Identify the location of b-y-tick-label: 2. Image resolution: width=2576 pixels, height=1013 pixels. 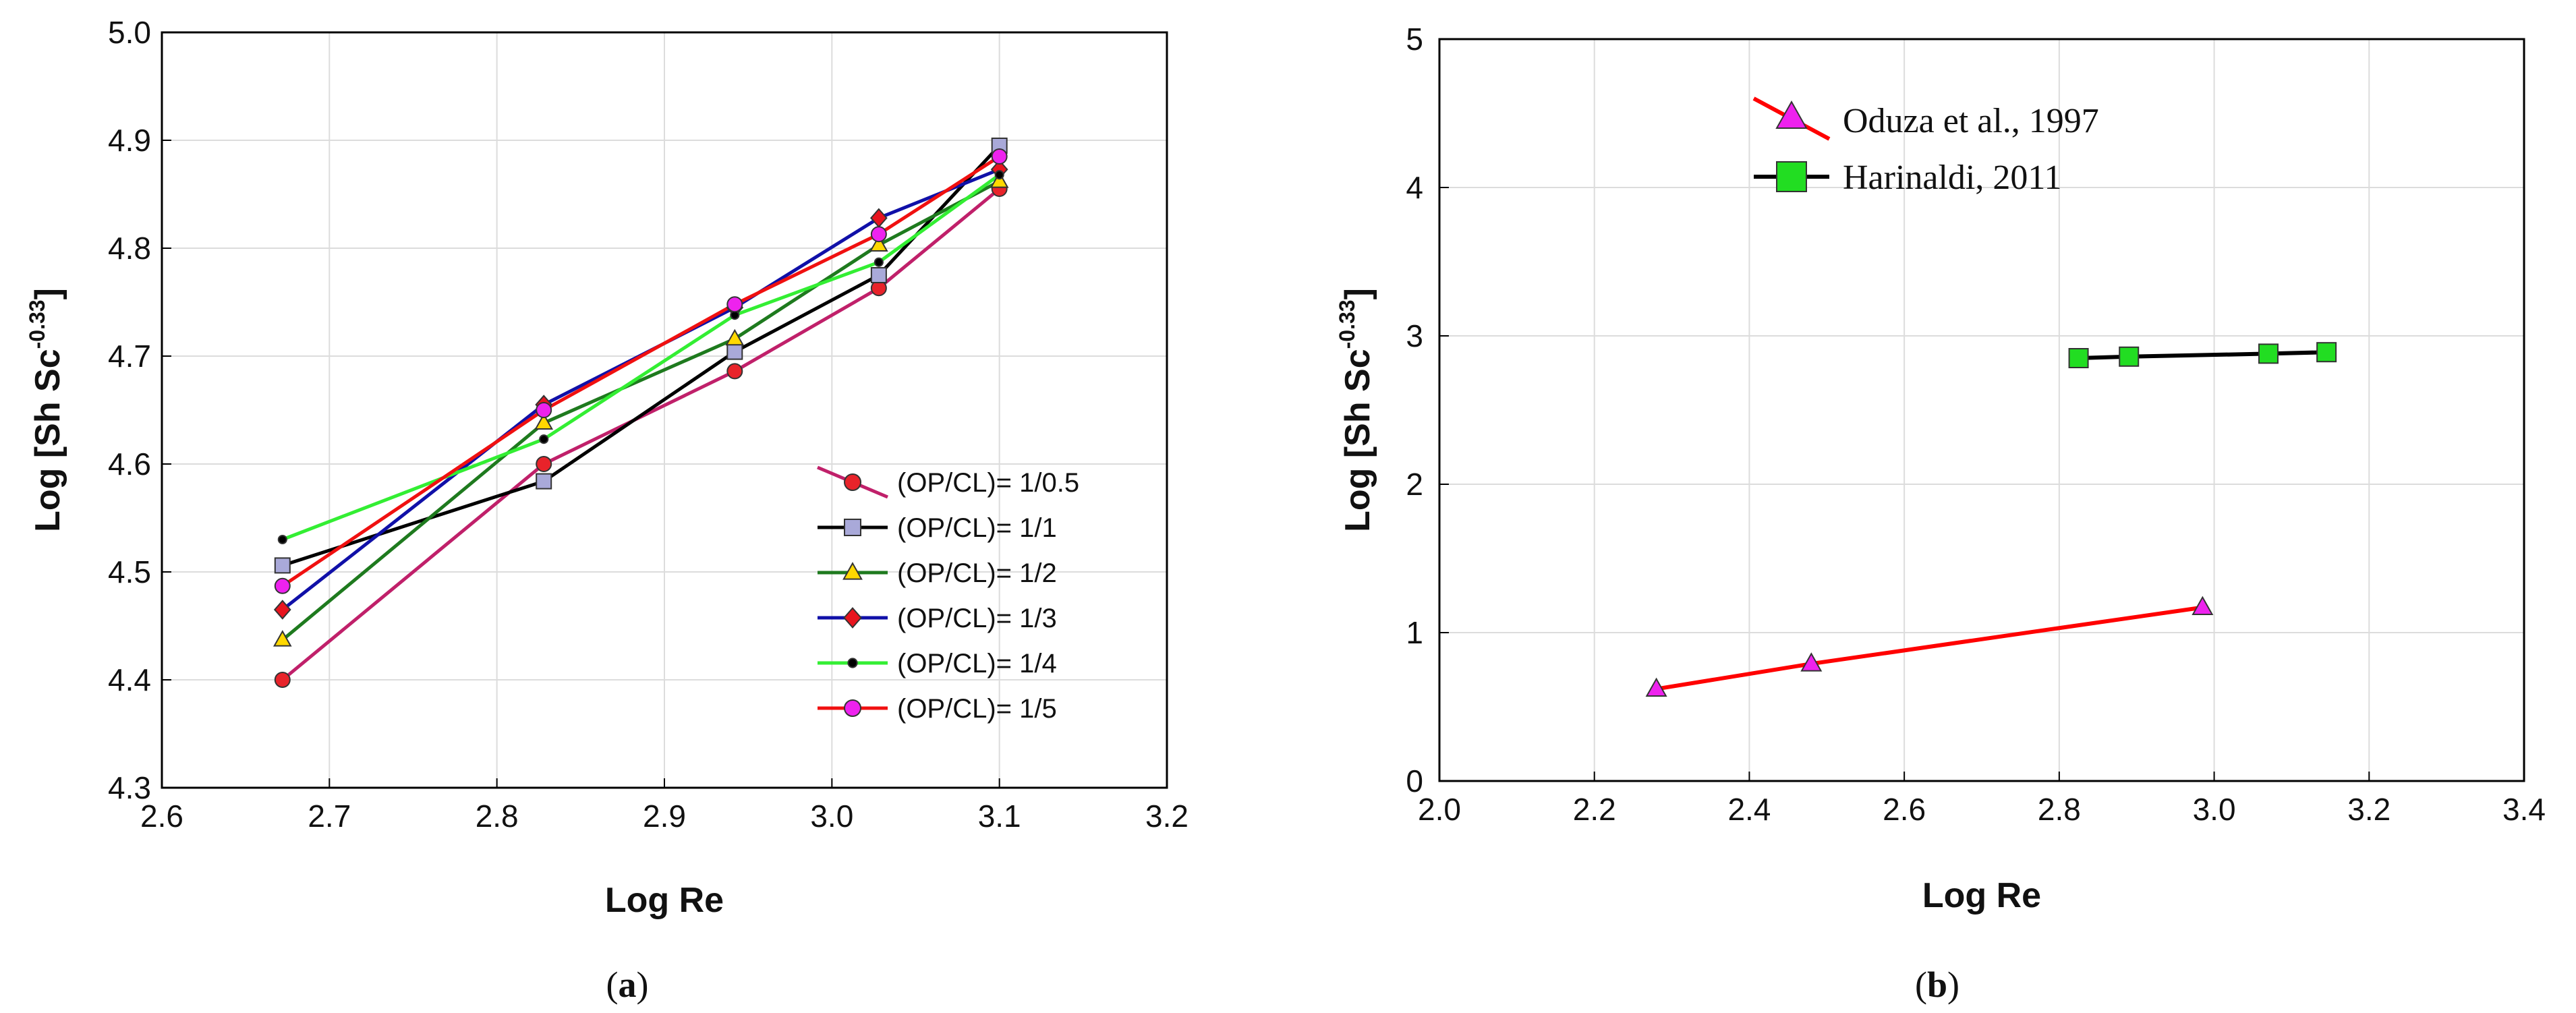
(1414, 484).